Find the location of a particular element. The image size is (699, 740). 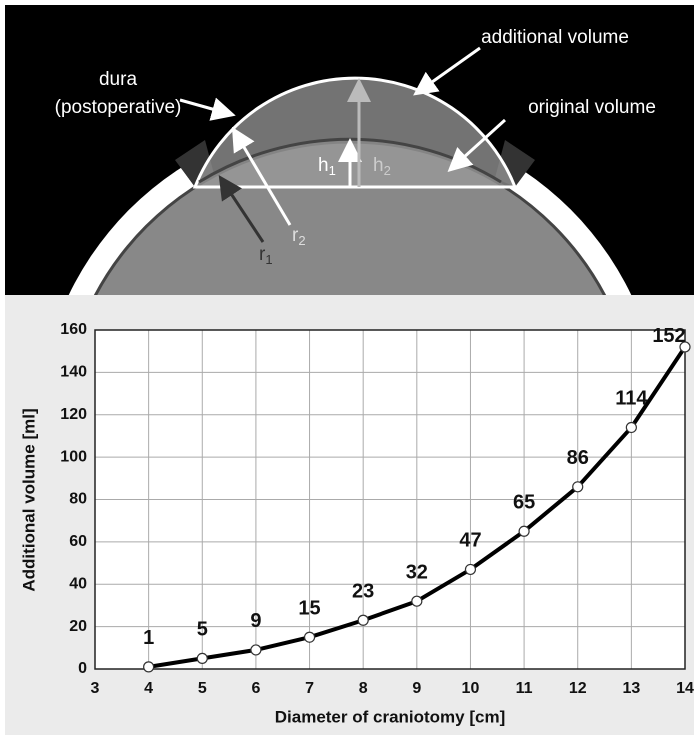

data-label: 5 is located at coordinates (202, 630).